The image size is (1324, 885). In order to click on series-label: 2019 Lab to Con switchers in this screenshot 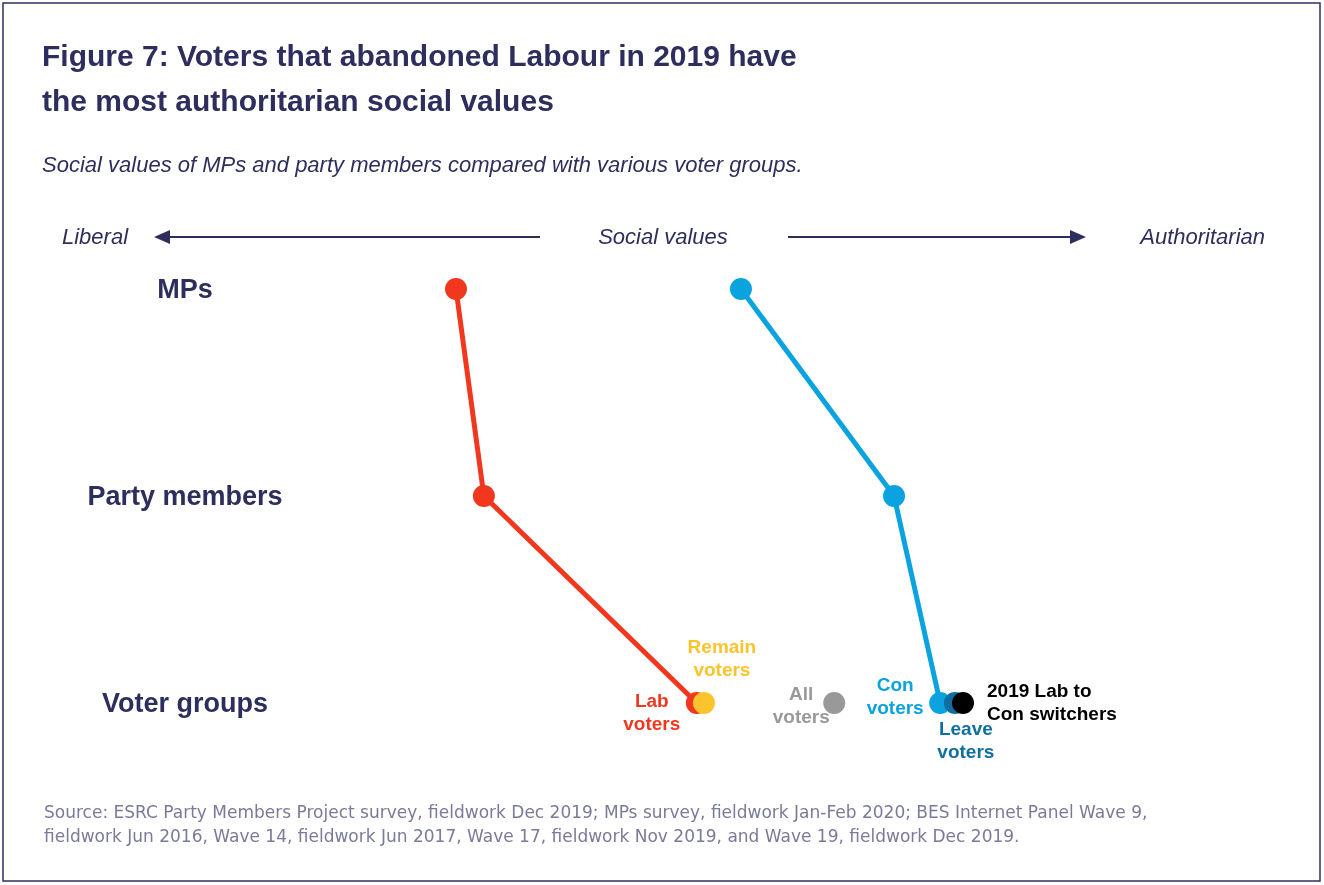, I will do `click(1052, 702)`.